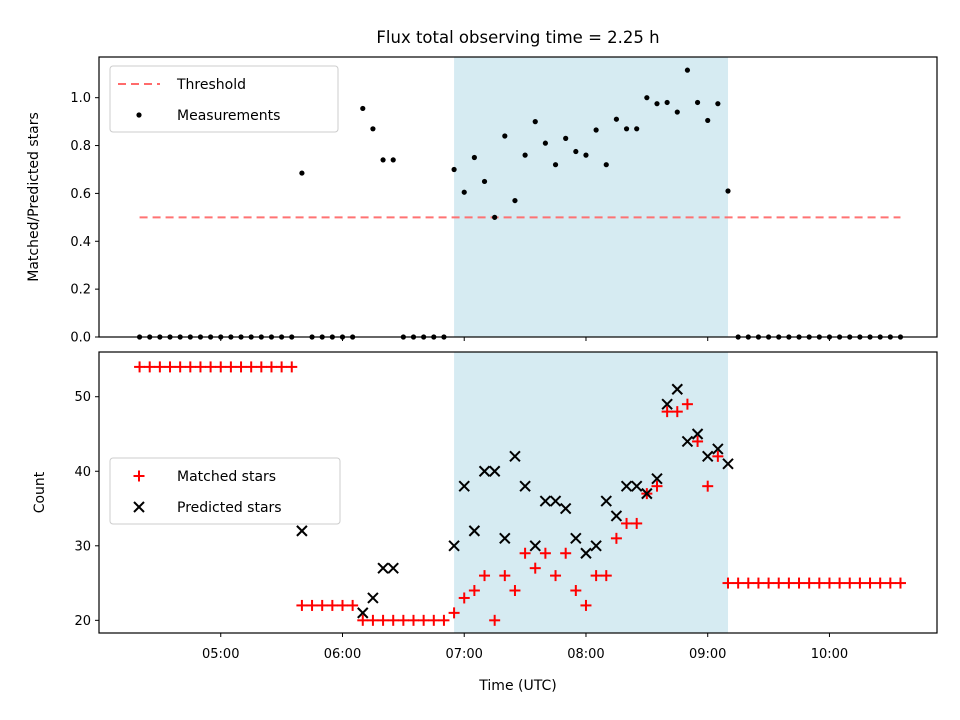 The height and width of the screenshot is (720, 960). What do you see at coordinates (80, 146) in the screenshot?
I see `y-tick-label: 0.8` at bounding box center [80, 146].